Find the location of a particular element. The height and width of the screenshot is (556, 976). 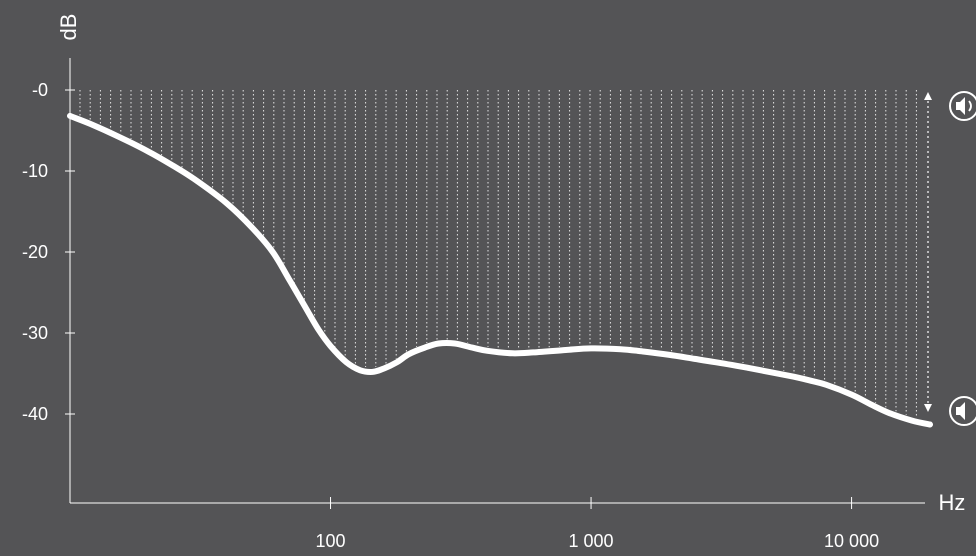

y-tick-label: -30 is located at coordinates (35, 333).